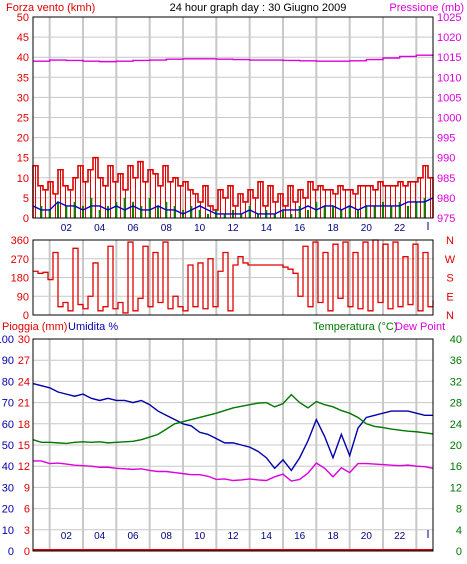 The width and height of the screenshot is (467, 564). What do you see at coordinates (23, 58) in the screenshot?
I see `wind-tick-label: 40` at bounding box center [23, 58].